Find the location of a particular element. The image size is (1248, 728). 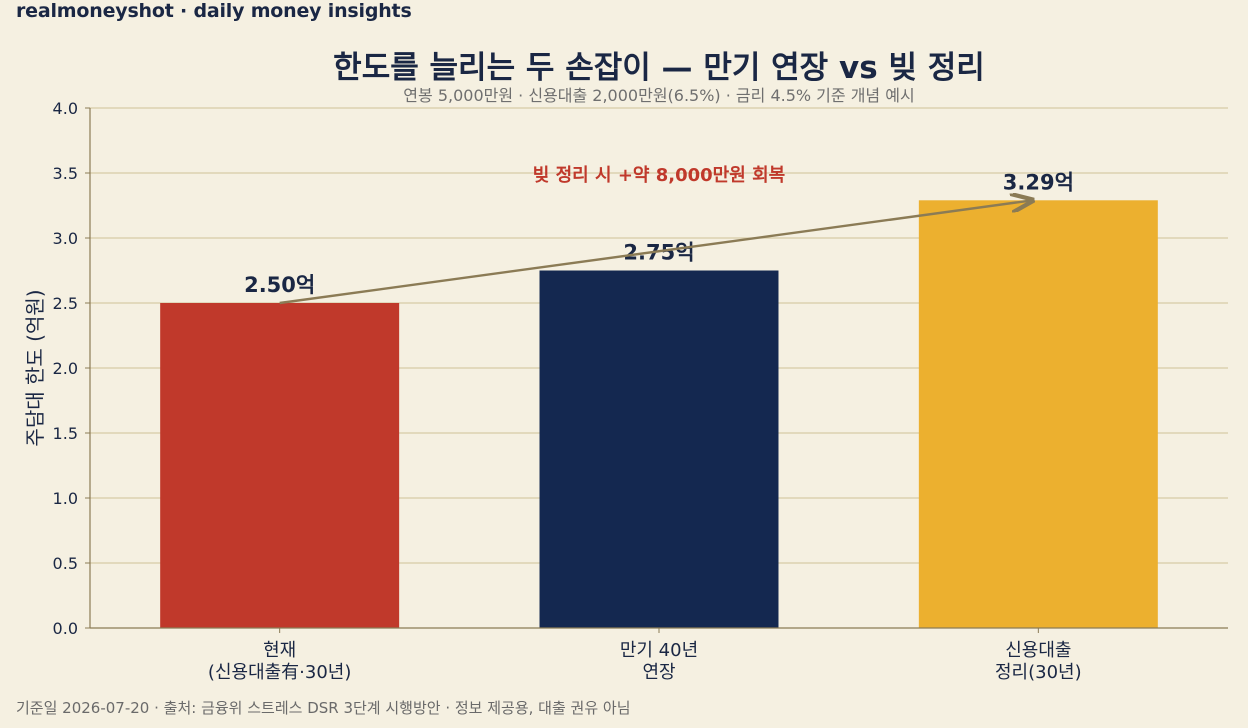

value-label-0: 2.50억 is located at coordinates (279, 285).